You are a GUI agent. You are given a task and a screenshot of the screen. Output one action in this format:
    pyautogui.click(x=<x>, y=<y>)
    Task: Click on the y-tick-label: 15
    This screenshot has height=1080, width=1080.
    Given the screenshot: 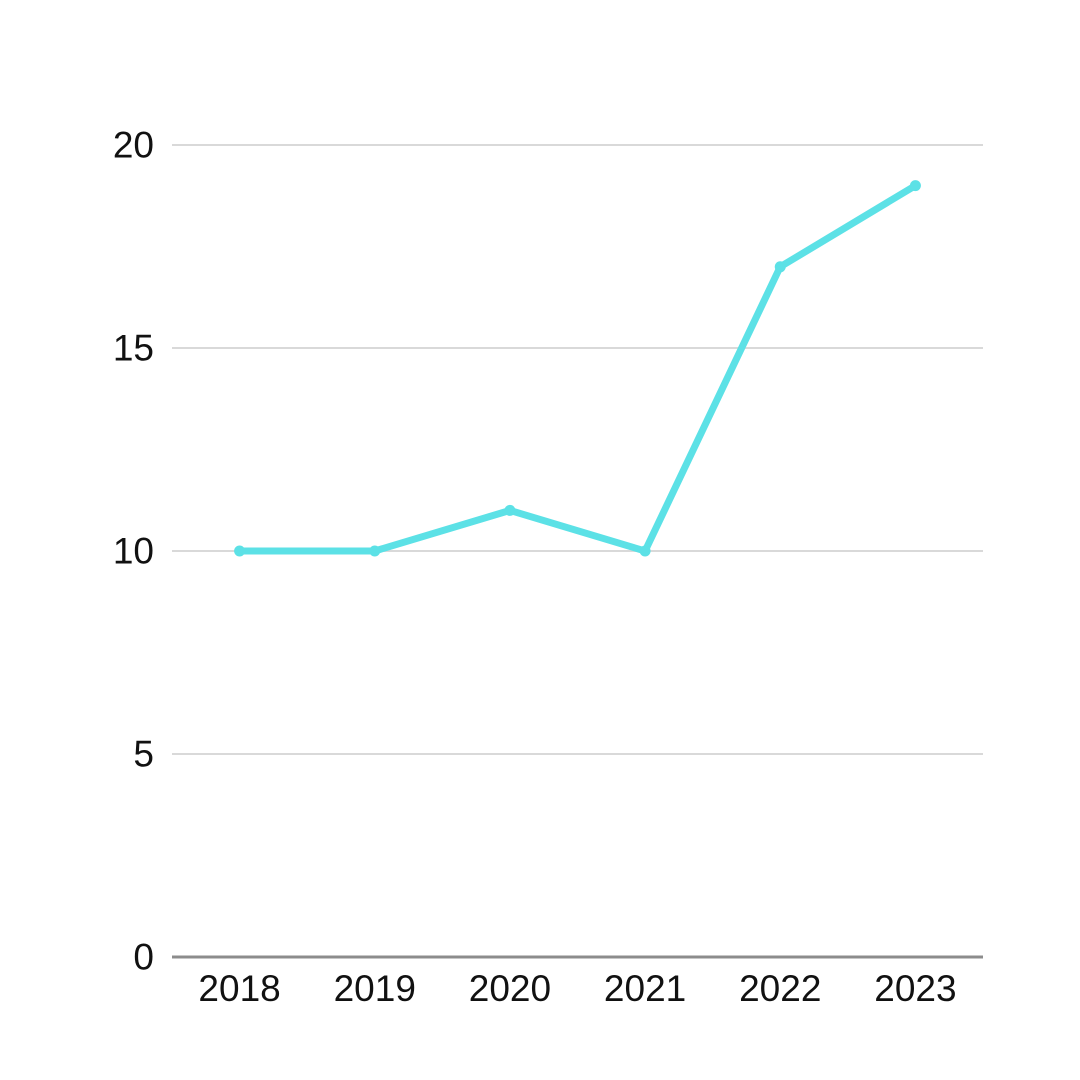 What is the action you would take?
    pyautogui.click(x=133, y=348)
    